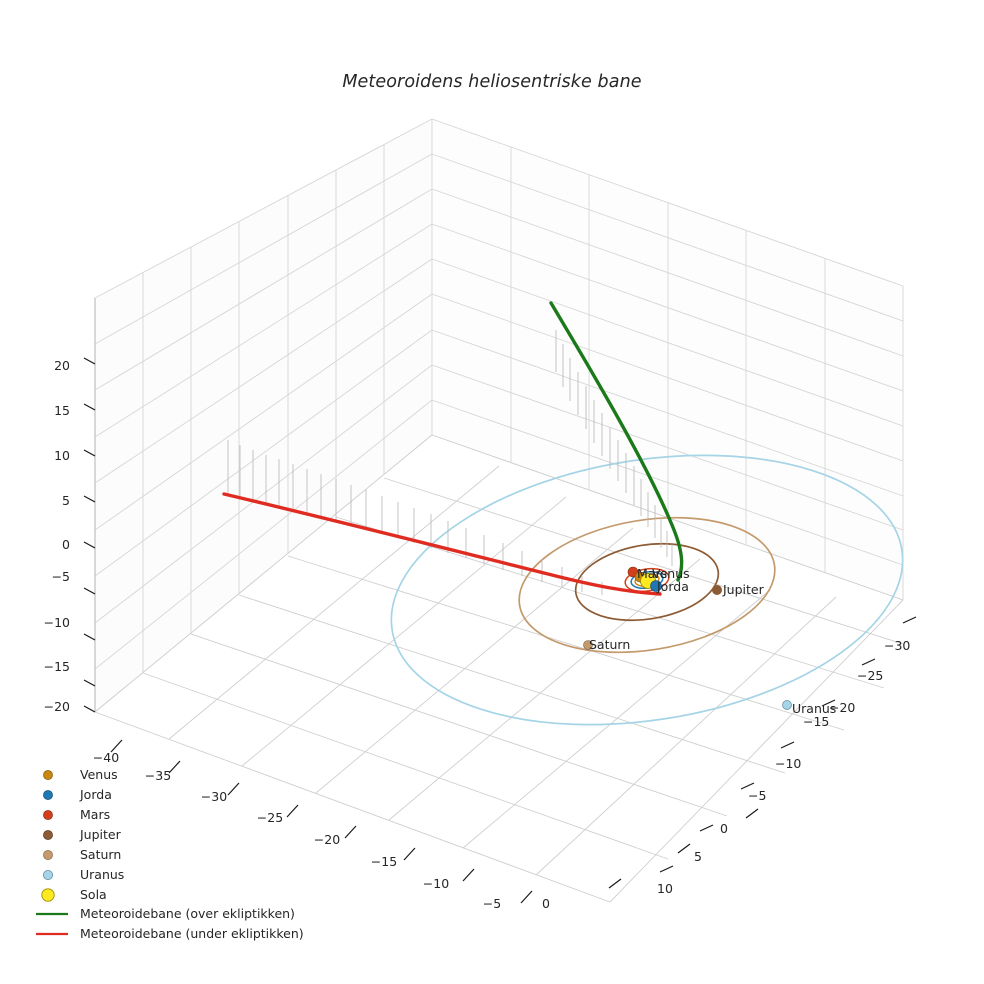 This screenshot has width=984, height=984. Describe the element at coordinates (66, 500) in the screenshot. I see `z-tick: 5` at that location.